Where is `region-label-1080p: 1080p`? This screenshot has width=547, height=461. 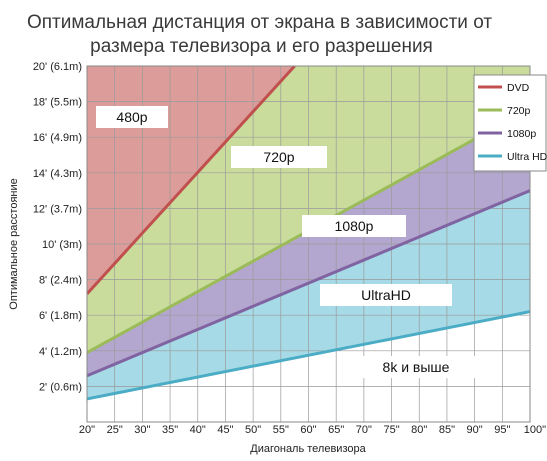 region-label-1080p: 1080p is located at coordinates (354, 226).